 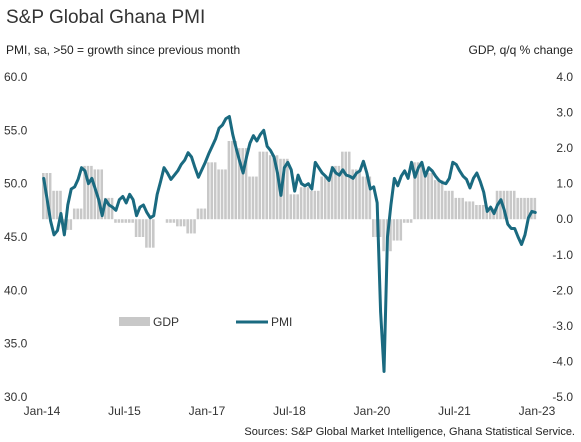 What do you see at coordinates (564, 219) in the screenshot?
I see `right-tick-label: 0.0` at bounding box center [564, 219].